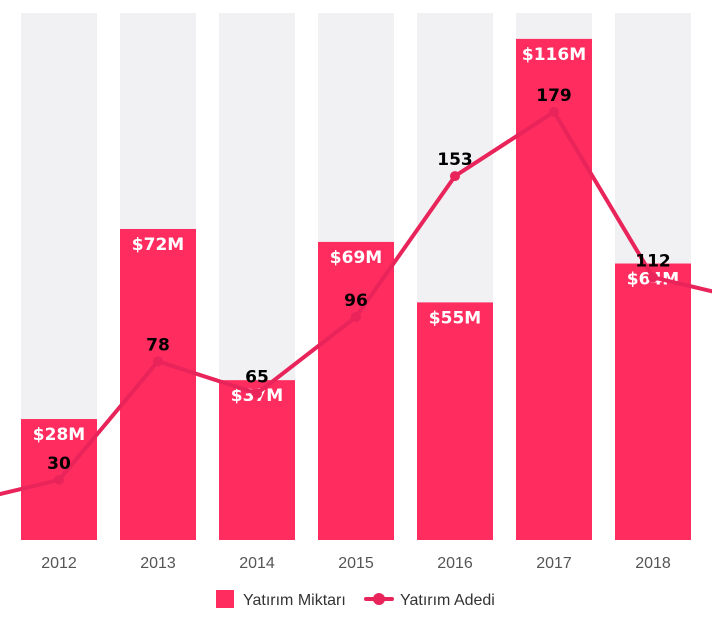 The height and width of the screenshot is (618, 712). Describe the element at coordinates (257, 377) in the screenshot. I see `line-value-label-2014: 65` at that location.